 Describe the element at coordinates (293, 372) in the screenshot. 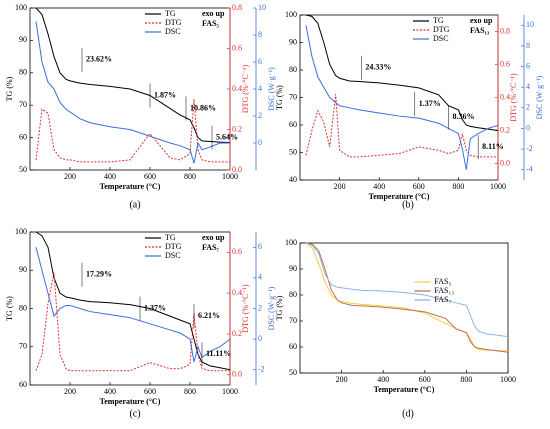

I see `y-tick-label: 50` at that location.